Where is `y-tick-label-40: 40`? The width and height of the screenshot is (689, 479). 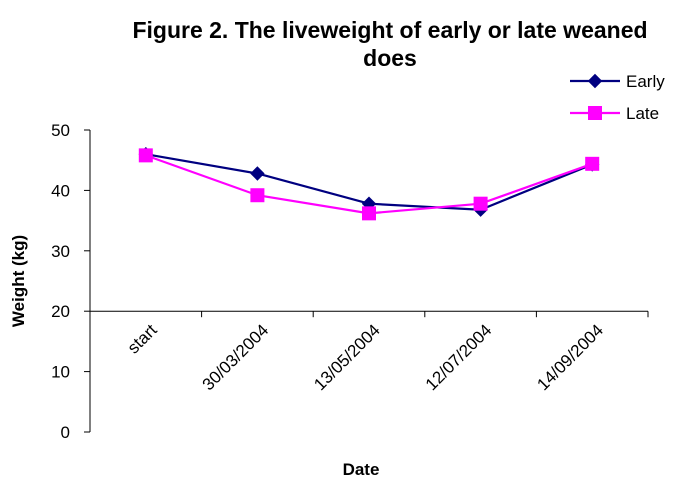
y-tick-label-40: 40 is located at coordinates (60, 190).